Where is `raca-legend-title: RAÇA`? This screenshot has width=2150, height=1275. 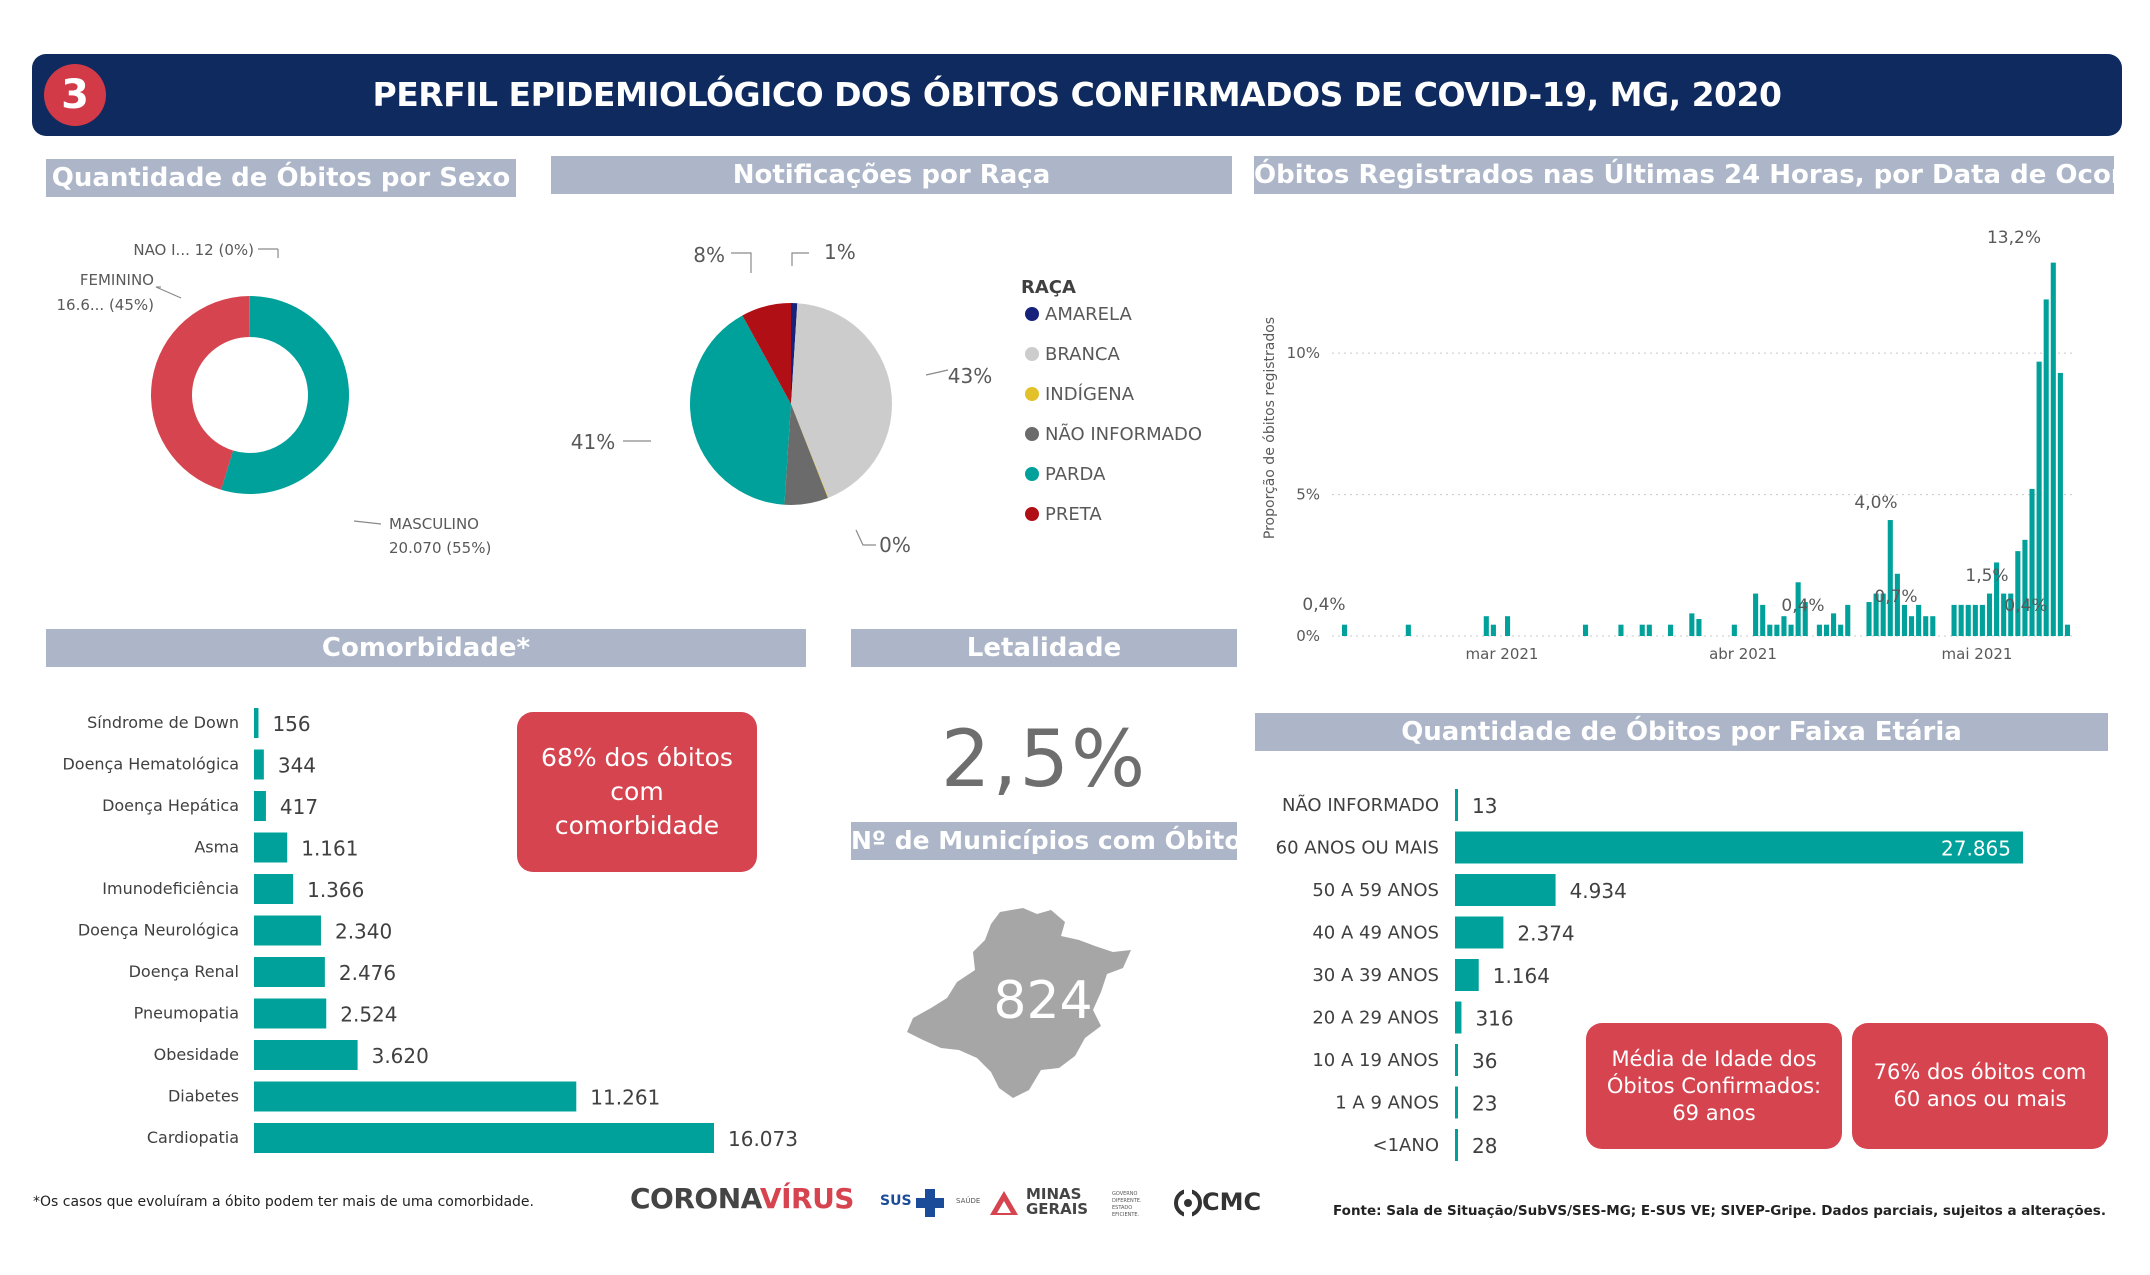
raca-legend-title: RAÇA is located at coordinates (1048, 287).